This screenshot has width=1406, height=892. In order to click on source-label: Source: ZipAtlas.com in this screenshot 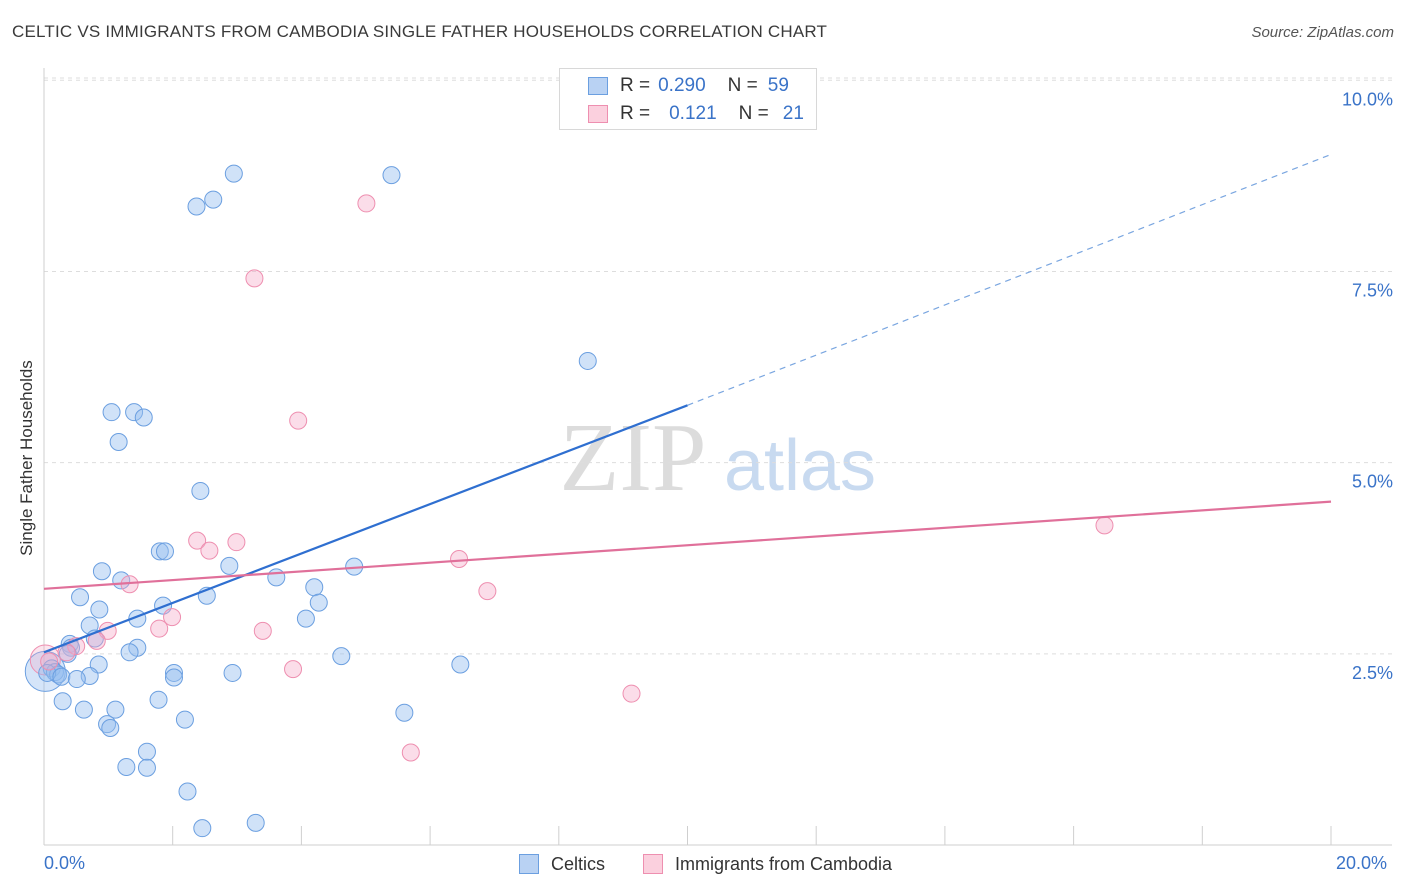, I will do `click(1322, 32)`.